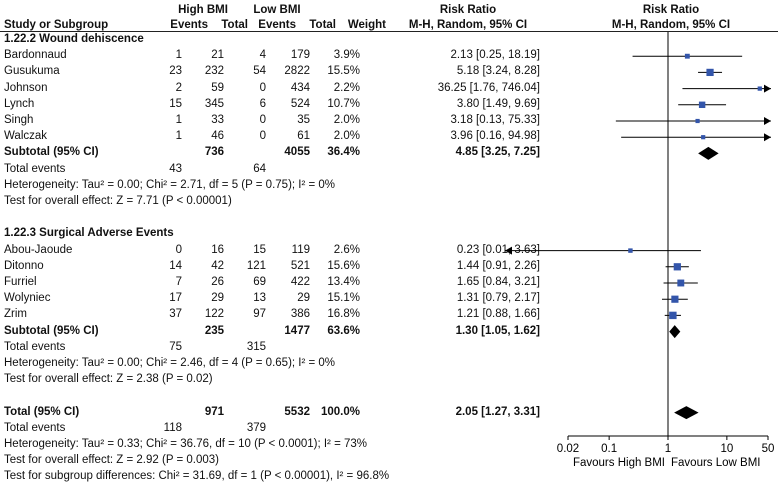  I want to click on study-name: Furriel, so click(20, 282).